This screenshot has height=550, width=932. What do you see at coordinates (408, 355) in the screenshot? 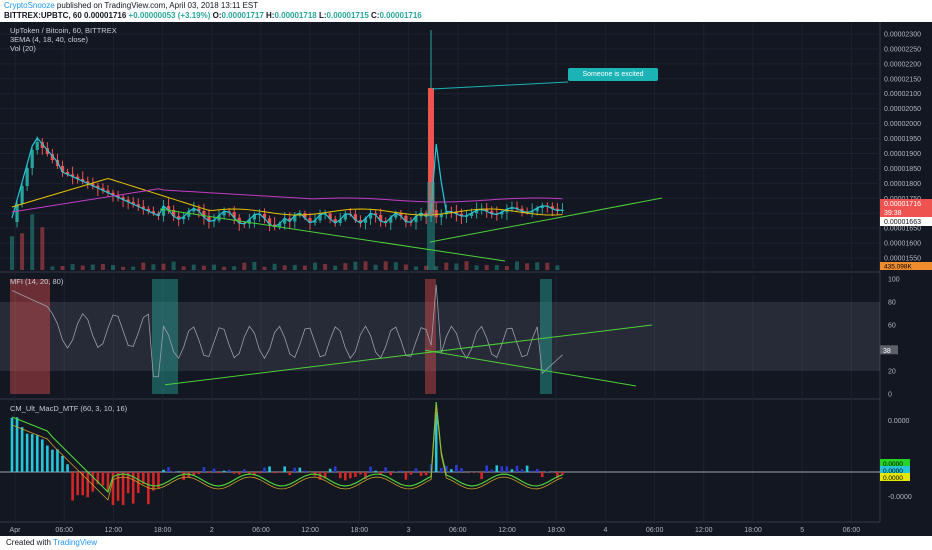
I see `mfi-trend-line` at bounding box center [408, 355].